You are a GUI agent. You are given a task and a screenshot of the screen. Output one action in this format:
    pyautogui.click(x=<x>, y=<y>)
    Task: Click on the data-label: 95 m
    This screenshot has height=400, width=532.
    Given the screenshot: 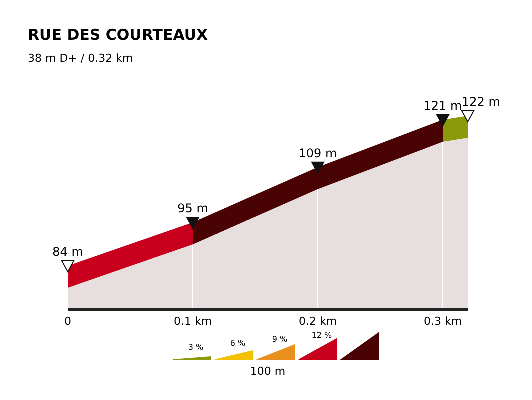 What is the action you would take?
    pyautogui.click(x=193, y=209)
    